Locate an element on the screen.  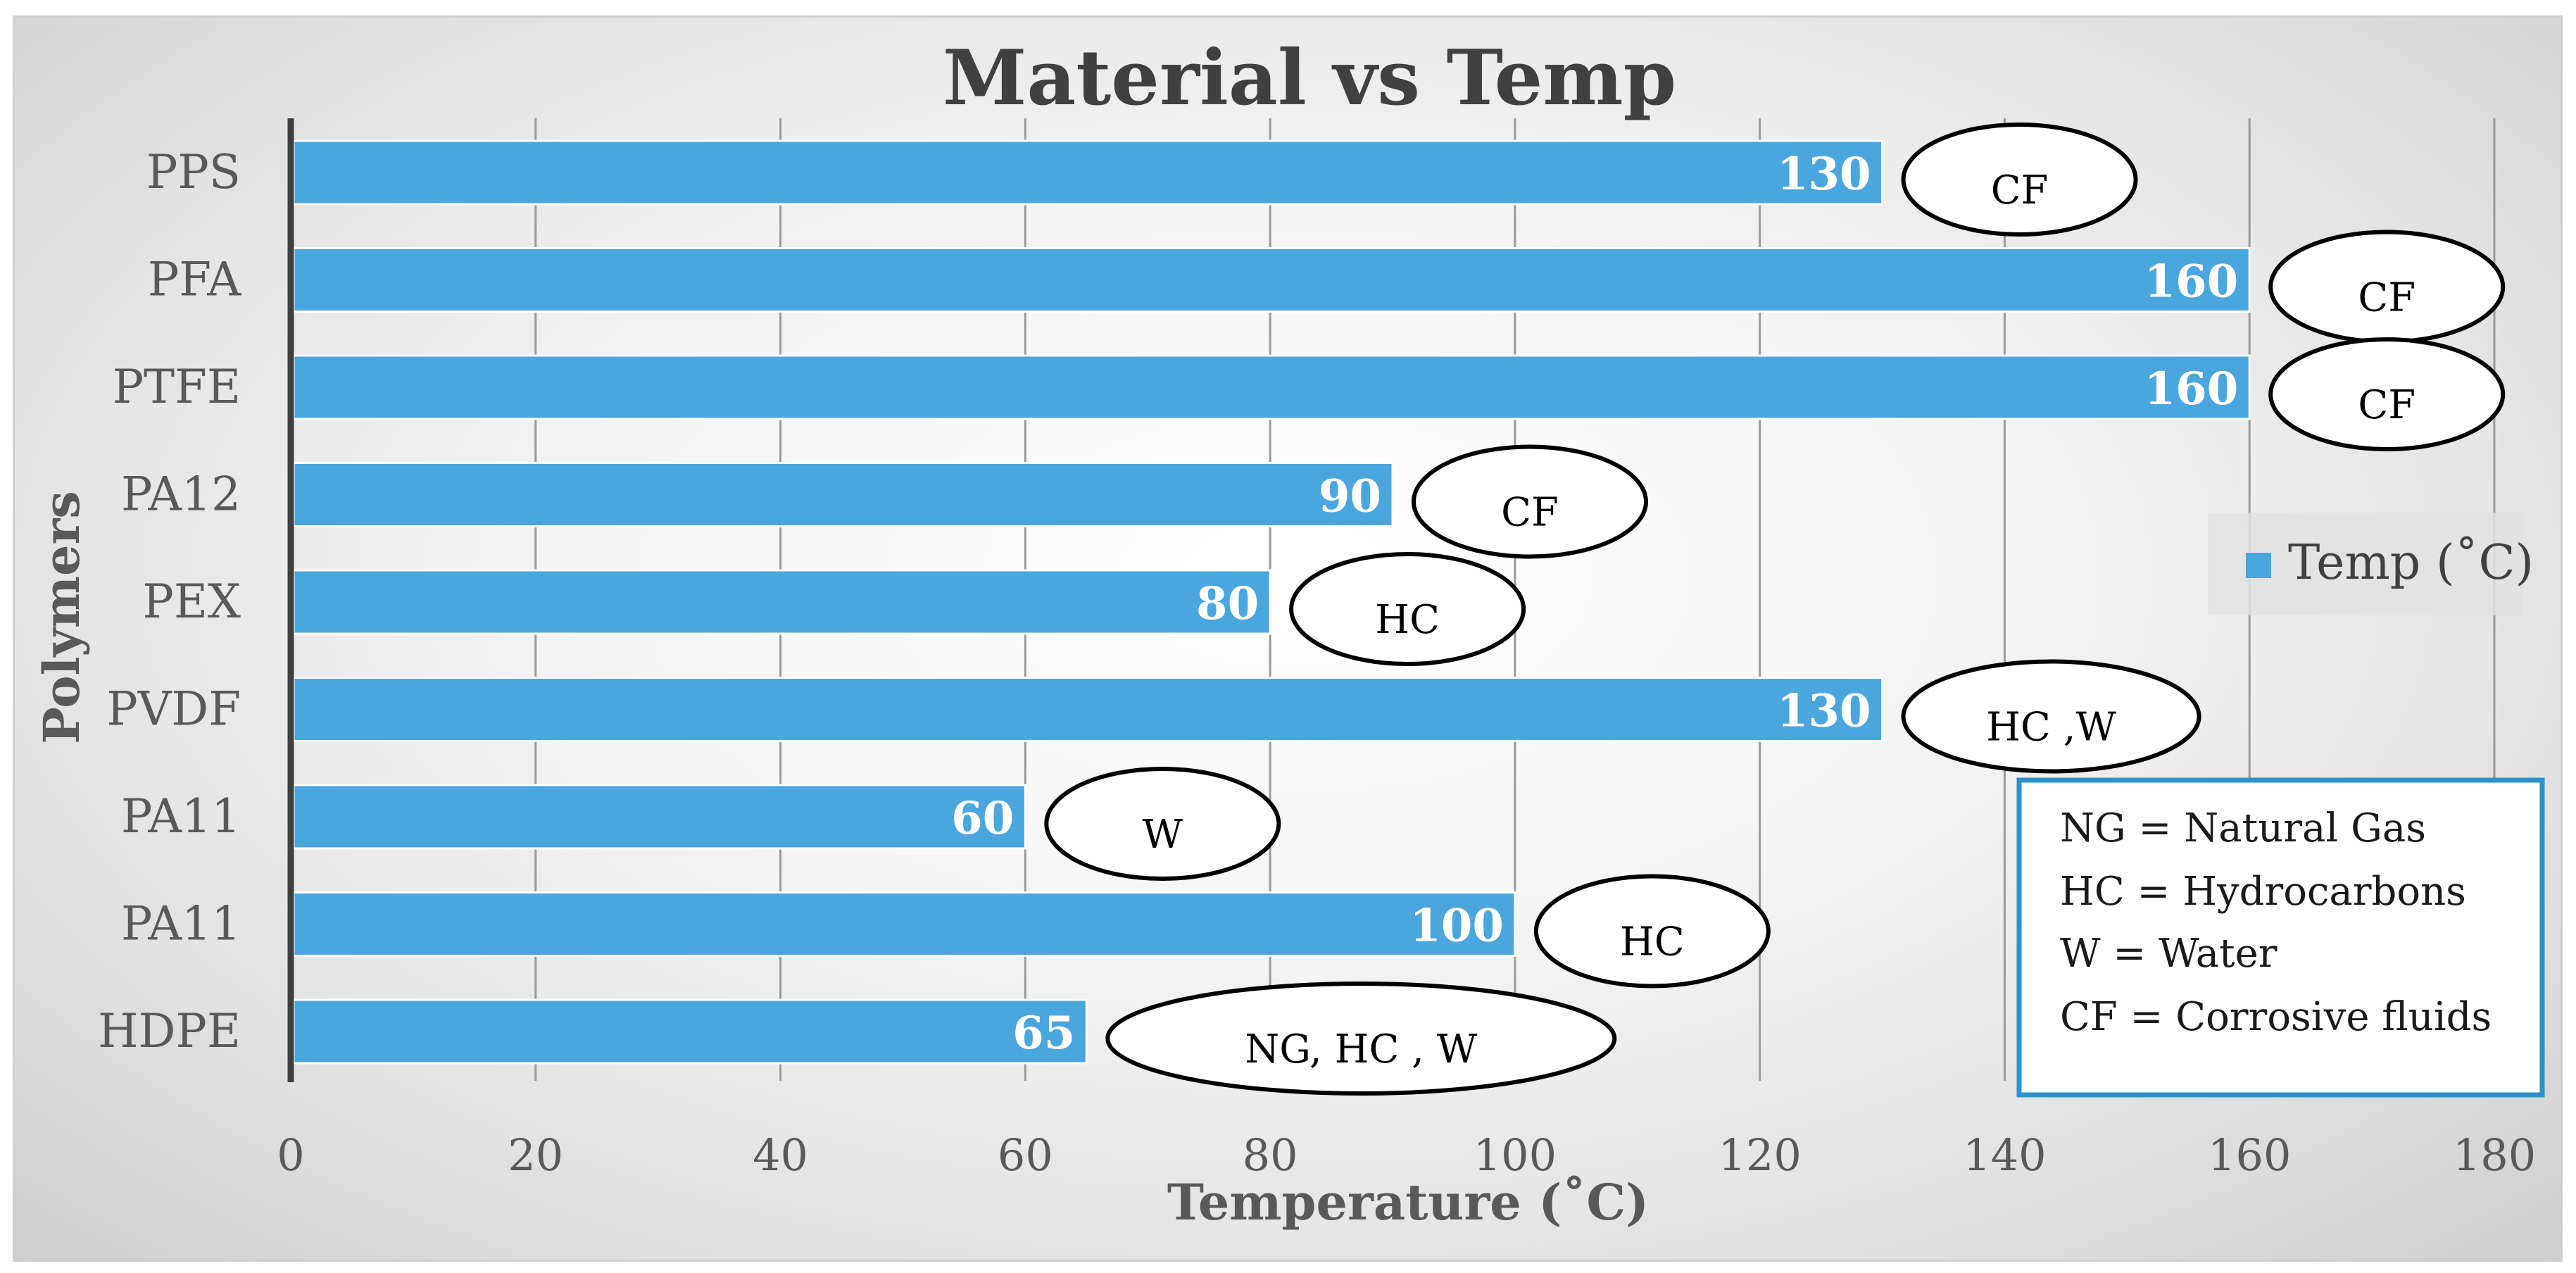
legend: Temp (˚C) is located at coordinates (2371, 564).